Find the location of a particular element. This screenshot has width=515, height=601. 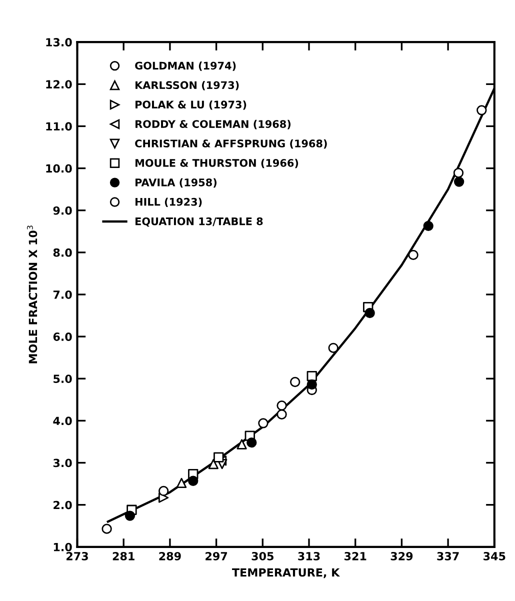

x-axis-title: TEMPERATURE, K is located at coordinates (286, 573).